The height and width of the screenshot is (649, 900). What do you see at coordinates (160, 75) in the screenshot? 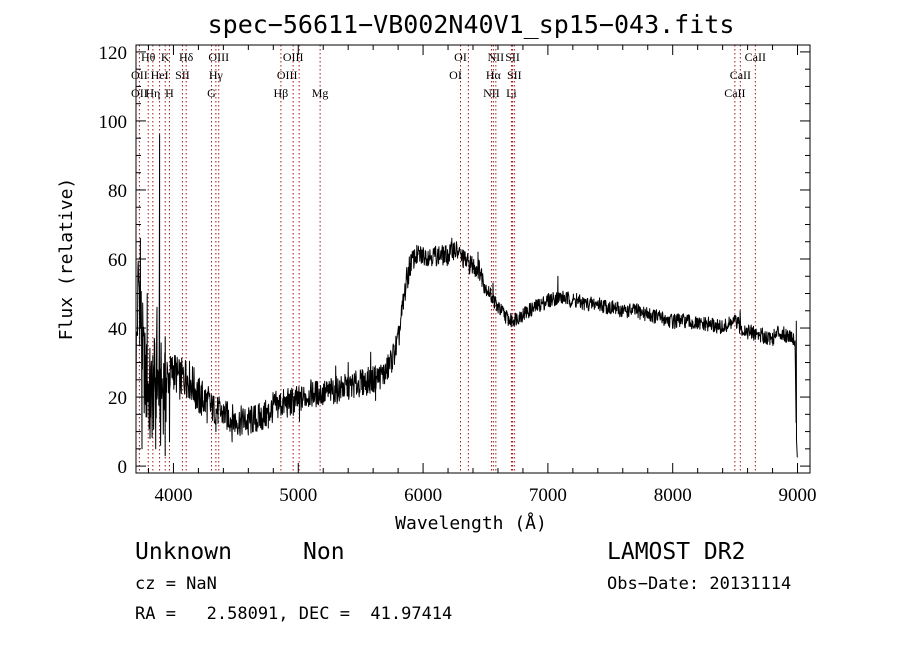
I see `spectral-line-label: HeI` at bounding box center [160, 75].